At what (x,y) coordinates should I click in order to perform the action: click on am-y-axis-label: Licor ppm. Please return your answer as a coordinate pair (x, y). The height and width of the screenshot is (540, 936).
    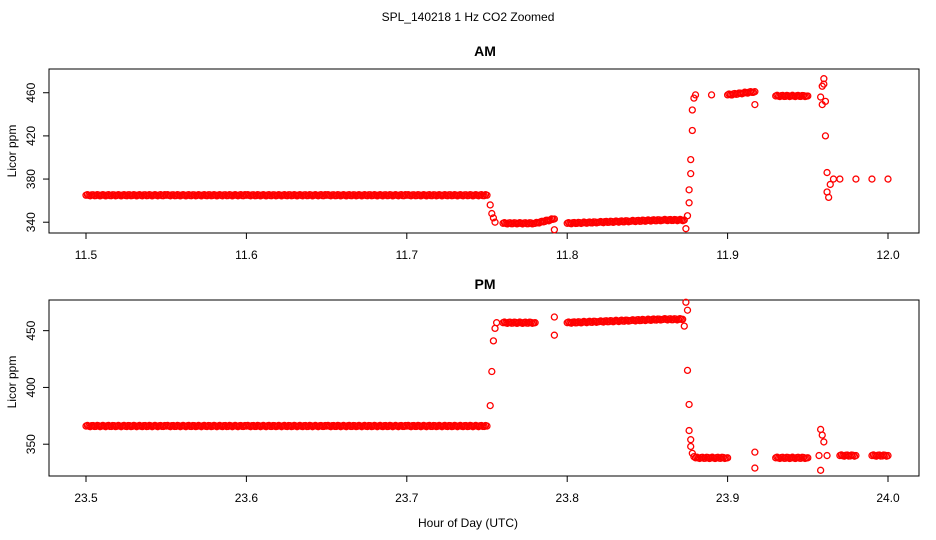
    Looking at the image, I should click on (12, 151).